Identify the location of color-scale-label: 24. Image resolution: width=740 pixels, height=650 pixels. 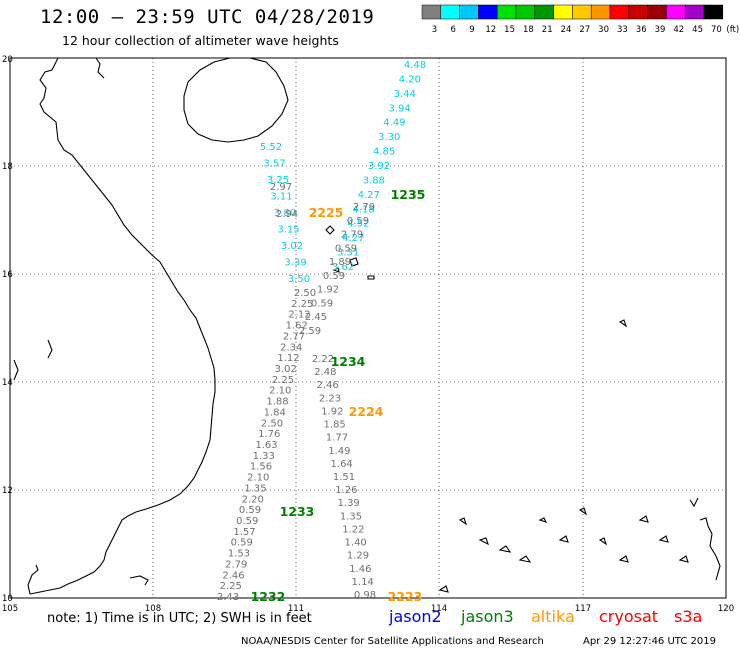
(566, 30).